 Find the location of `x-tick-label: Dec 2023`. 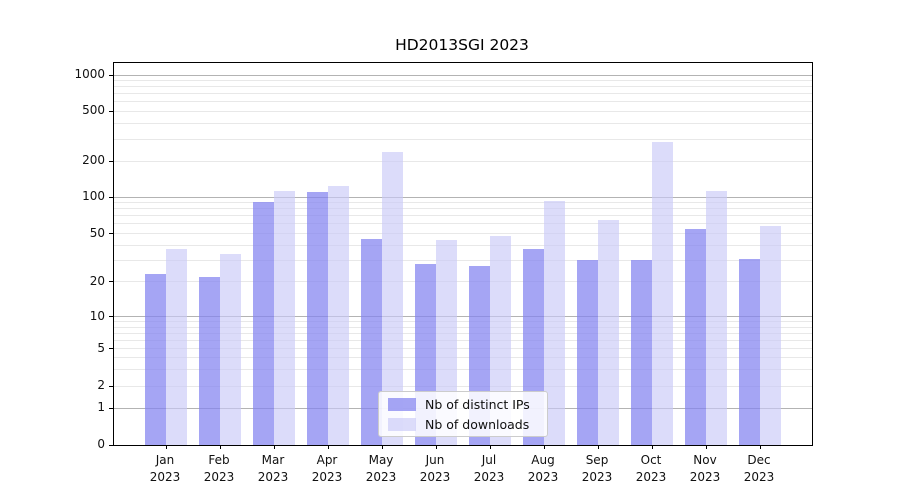

x-tick-label: Dec 2023 is located at coordinates (759, 468).